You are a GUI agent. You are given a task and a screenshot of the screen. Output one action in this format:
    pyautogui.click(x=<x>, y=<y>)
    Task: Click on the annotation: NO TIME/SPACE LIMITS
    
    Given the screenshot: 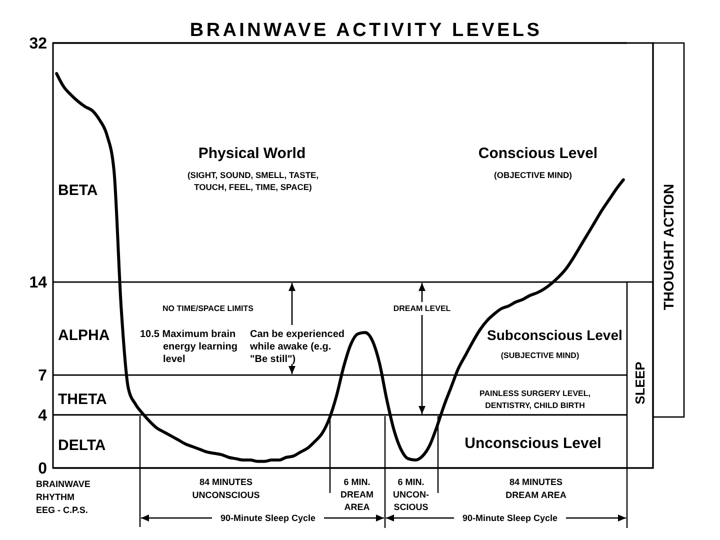 What is the action you would take?
    pyautogui.click(x=208, y=308)
    